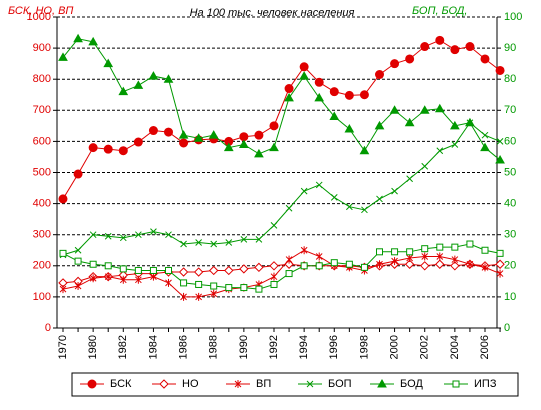 The width and height of the screenshot is (541, 410). What do you see at coordinates (364, 347) in the screenshot?
I see `x-tick-label: 1998` at bounding box center [364, 347].